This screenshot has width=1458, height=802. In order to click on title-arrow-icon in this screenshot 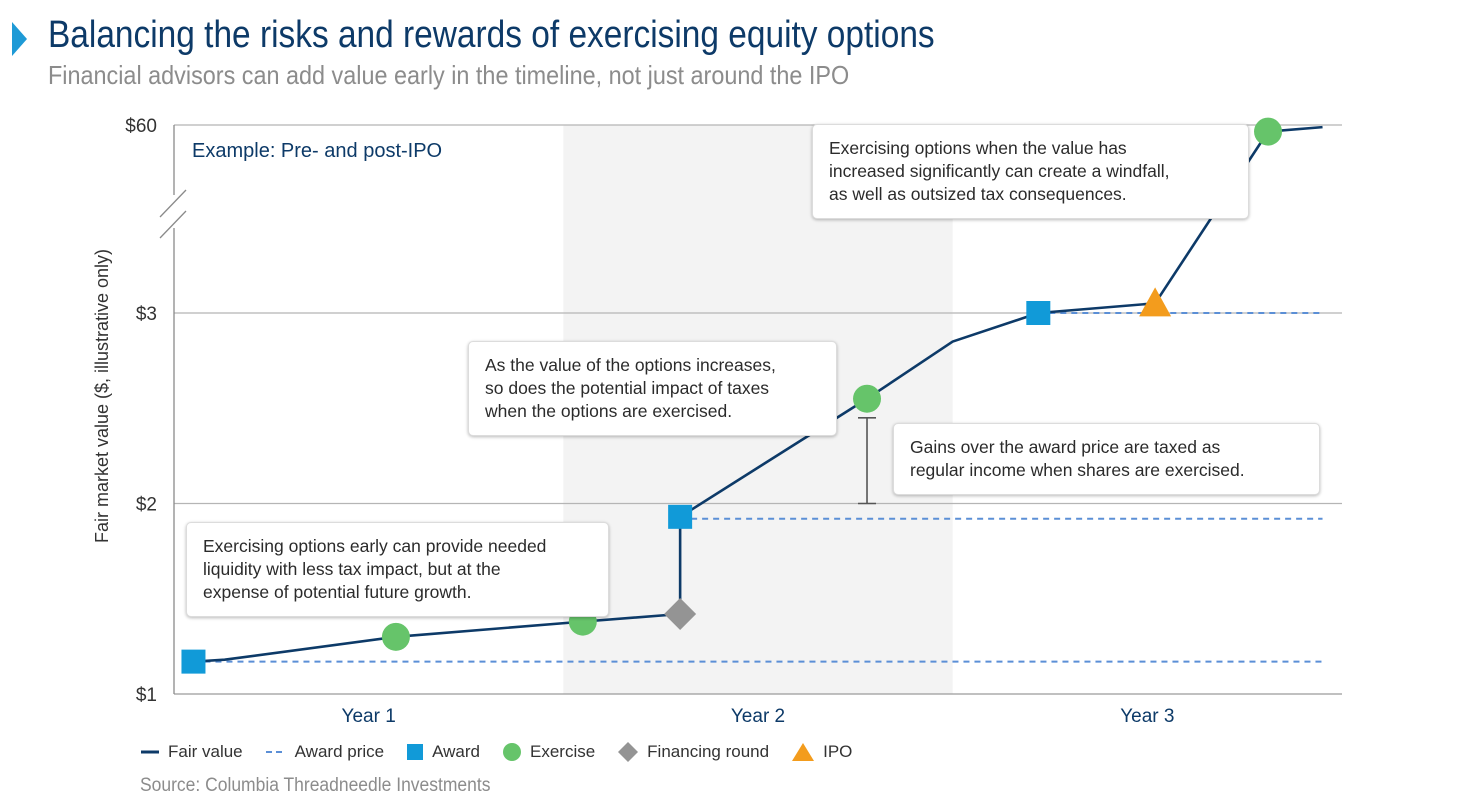, I will do `click(19, 39)`.